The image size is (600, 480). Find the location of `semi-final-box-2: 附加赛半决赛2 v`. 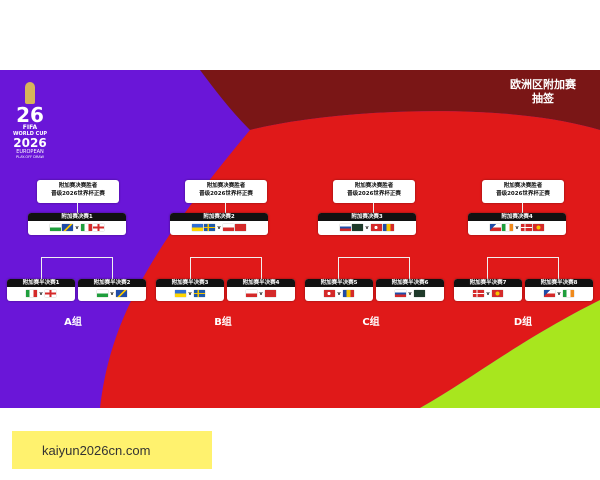

semi-final-box-2: 附加赛半决赛2 v is located at coordinates (112, 290).